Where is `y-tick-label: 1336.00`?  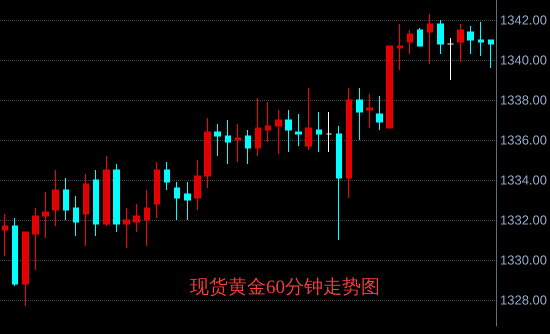
y-tick-label: 1336.00 is located at coordinates (524, 140).